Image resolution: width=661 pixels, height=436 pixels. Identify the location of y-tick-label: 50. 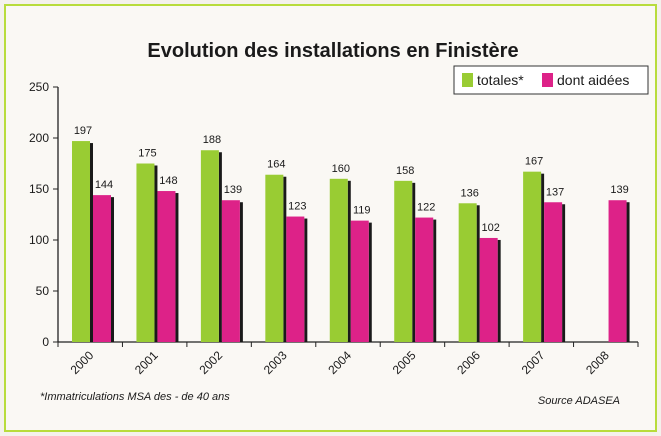
(43, 291).